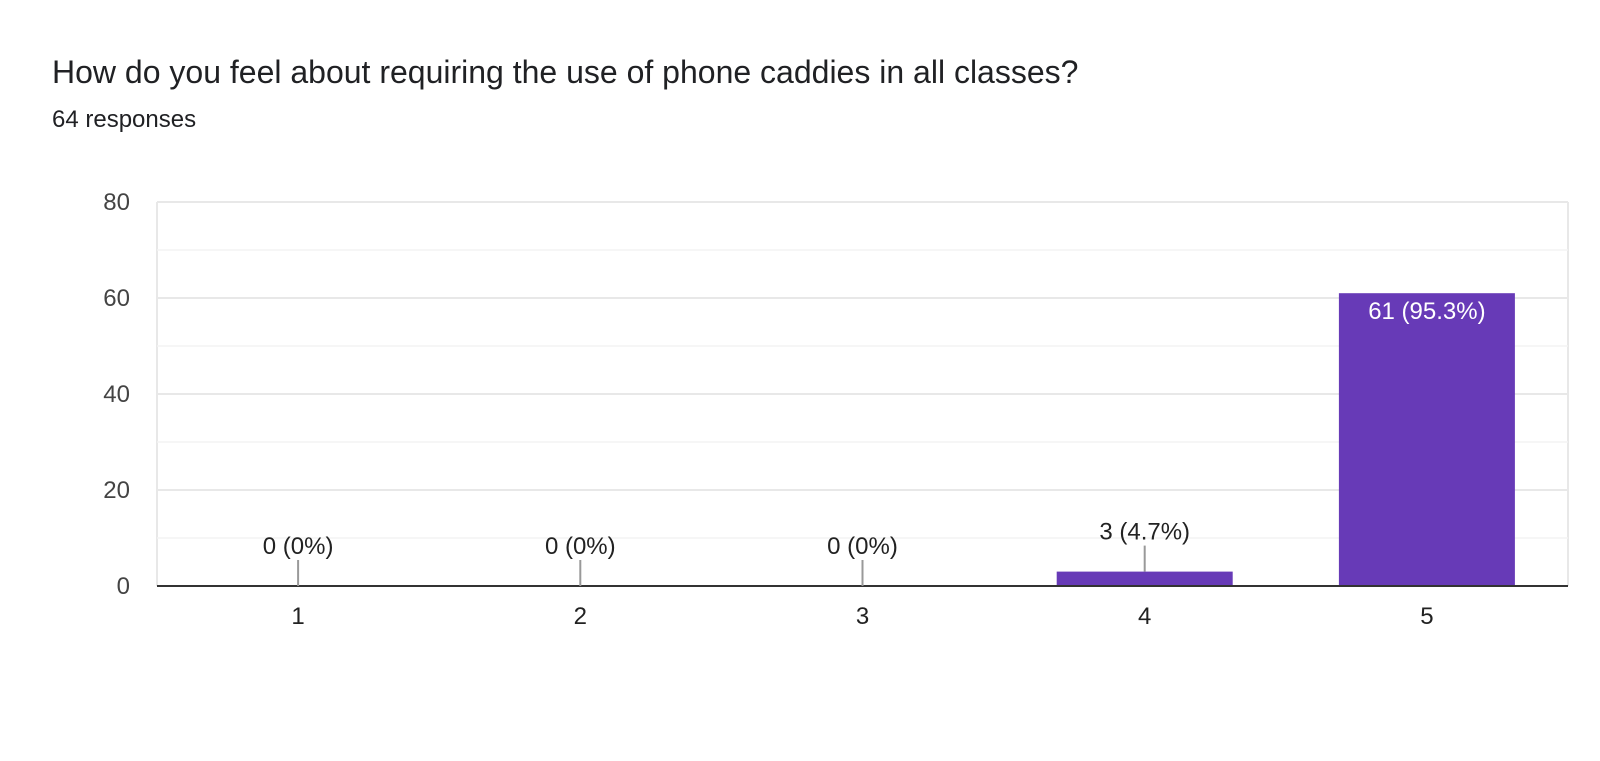  I want to click on x-axis-ticks: 1 2 3 4 5, so click(862, 616).